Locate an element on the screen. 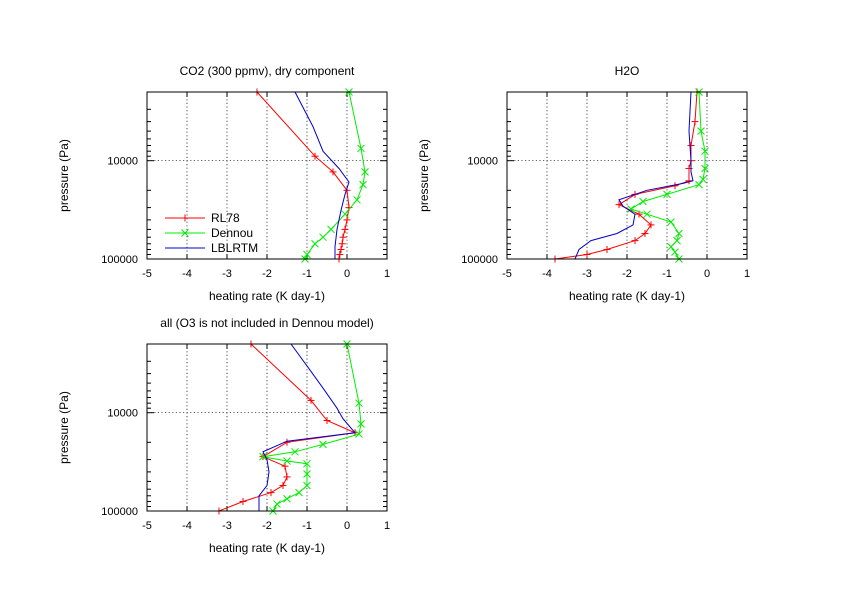  series-line-dennou is located at coordinates (335, 175).